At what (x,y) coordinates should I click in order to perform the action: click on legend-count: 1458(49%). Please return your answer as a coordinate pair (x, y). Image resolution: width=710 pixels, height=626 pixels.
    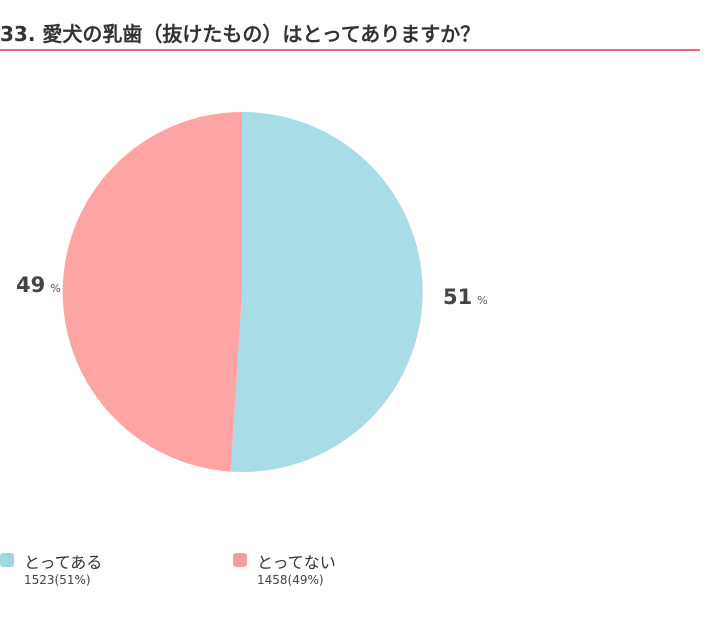
    Looking at the image, I should click on (290, 580).